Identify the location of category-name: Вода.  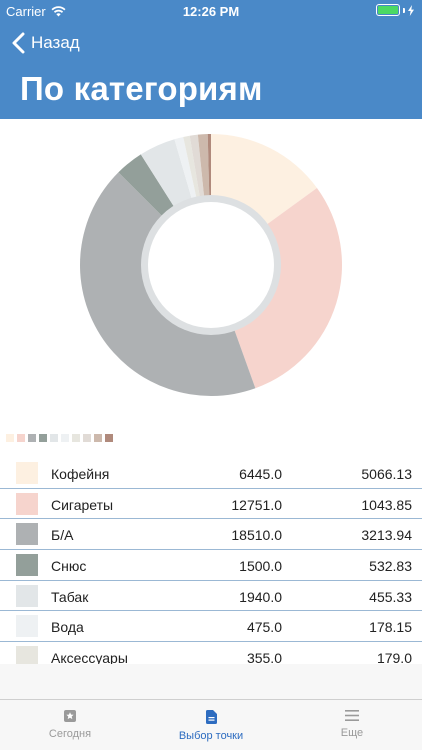
(67, 627).